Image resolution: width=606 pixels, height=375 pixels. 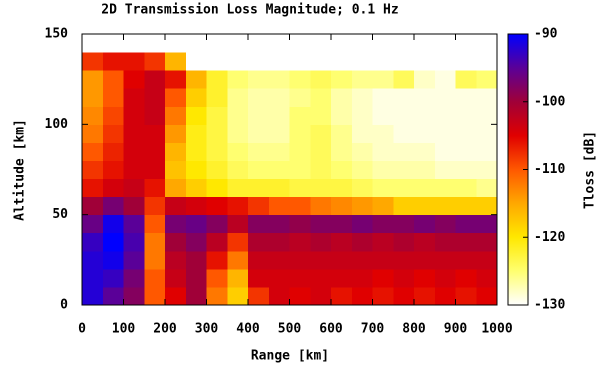 I want to click on x-tick-label: 400, so click(x=248, y=329).